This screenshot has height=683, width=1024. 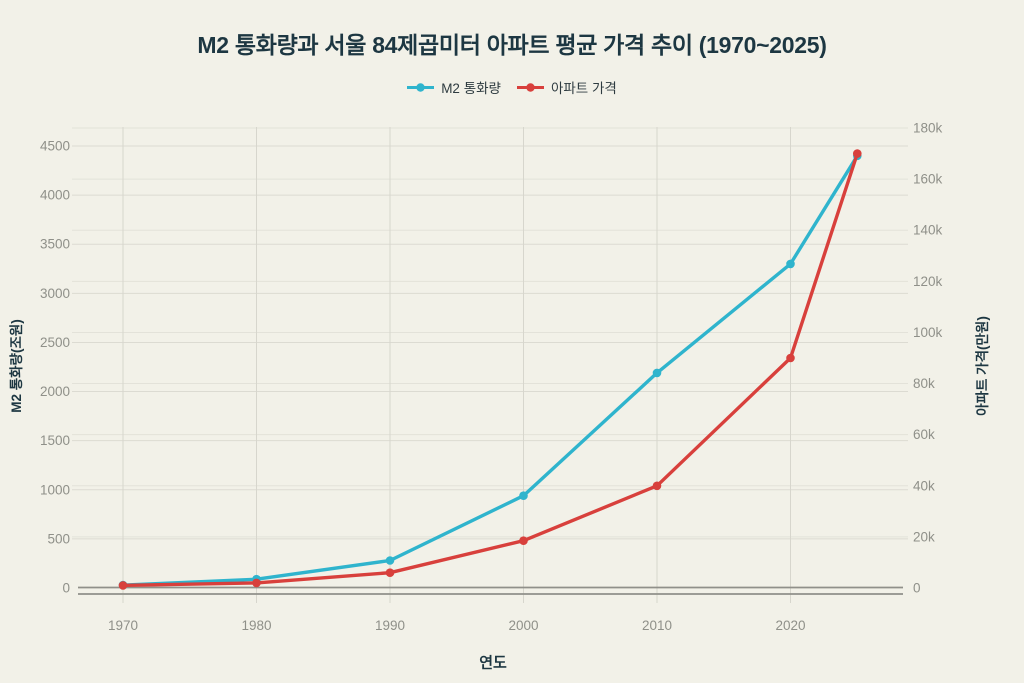 I want to click on legend-marker-m2-icon, so click(x=421, y=87).